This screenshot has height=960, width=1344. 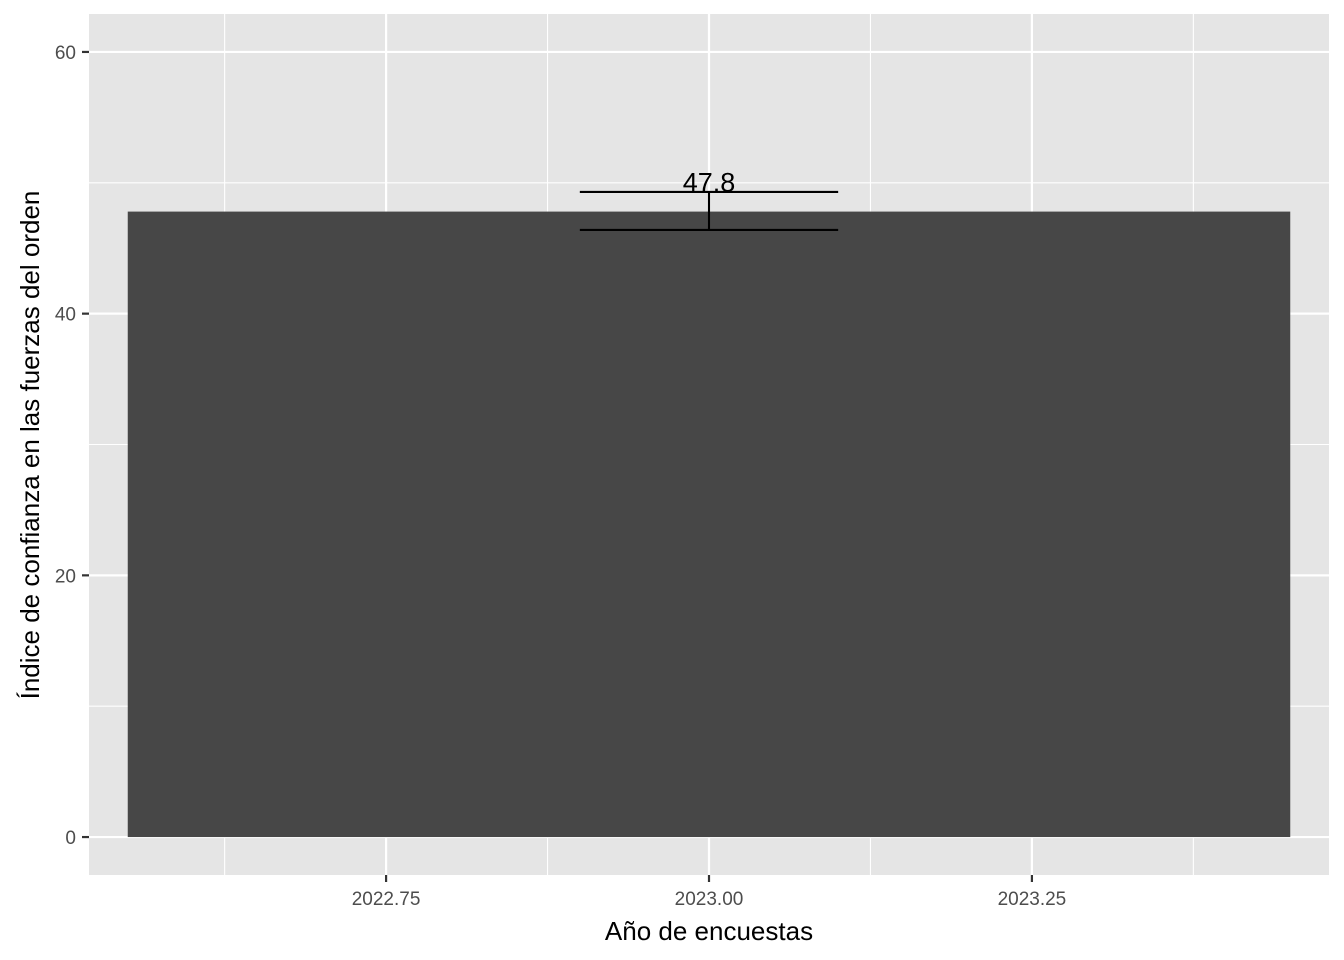 I want to click on y-tick-label: 0, so click(x=70, y=838).